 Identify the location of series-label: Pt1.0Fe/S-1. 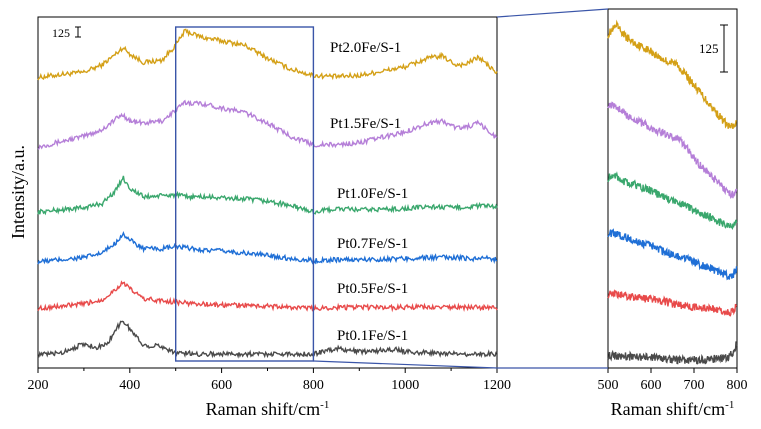
(372, 194).